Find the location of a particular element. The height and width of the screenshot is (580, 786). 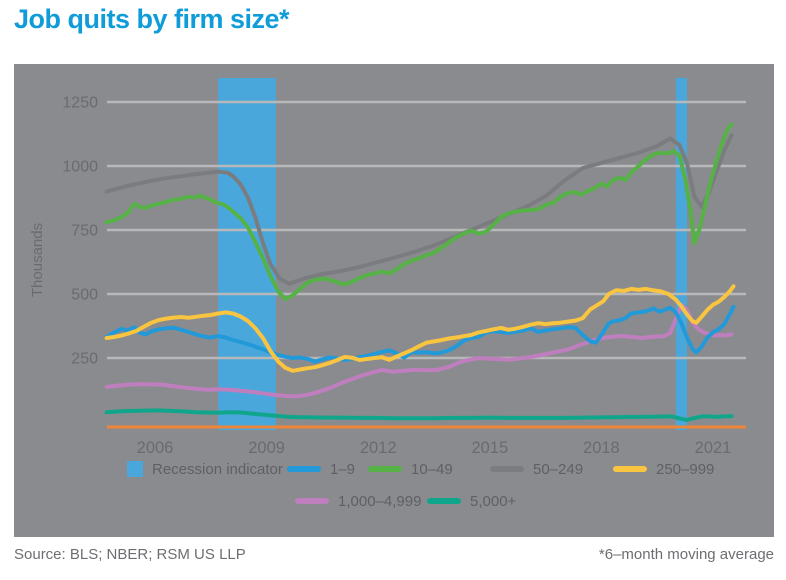

legend-item-1000-4999: 1,000–4,999 is located at coordinates (358, 501).